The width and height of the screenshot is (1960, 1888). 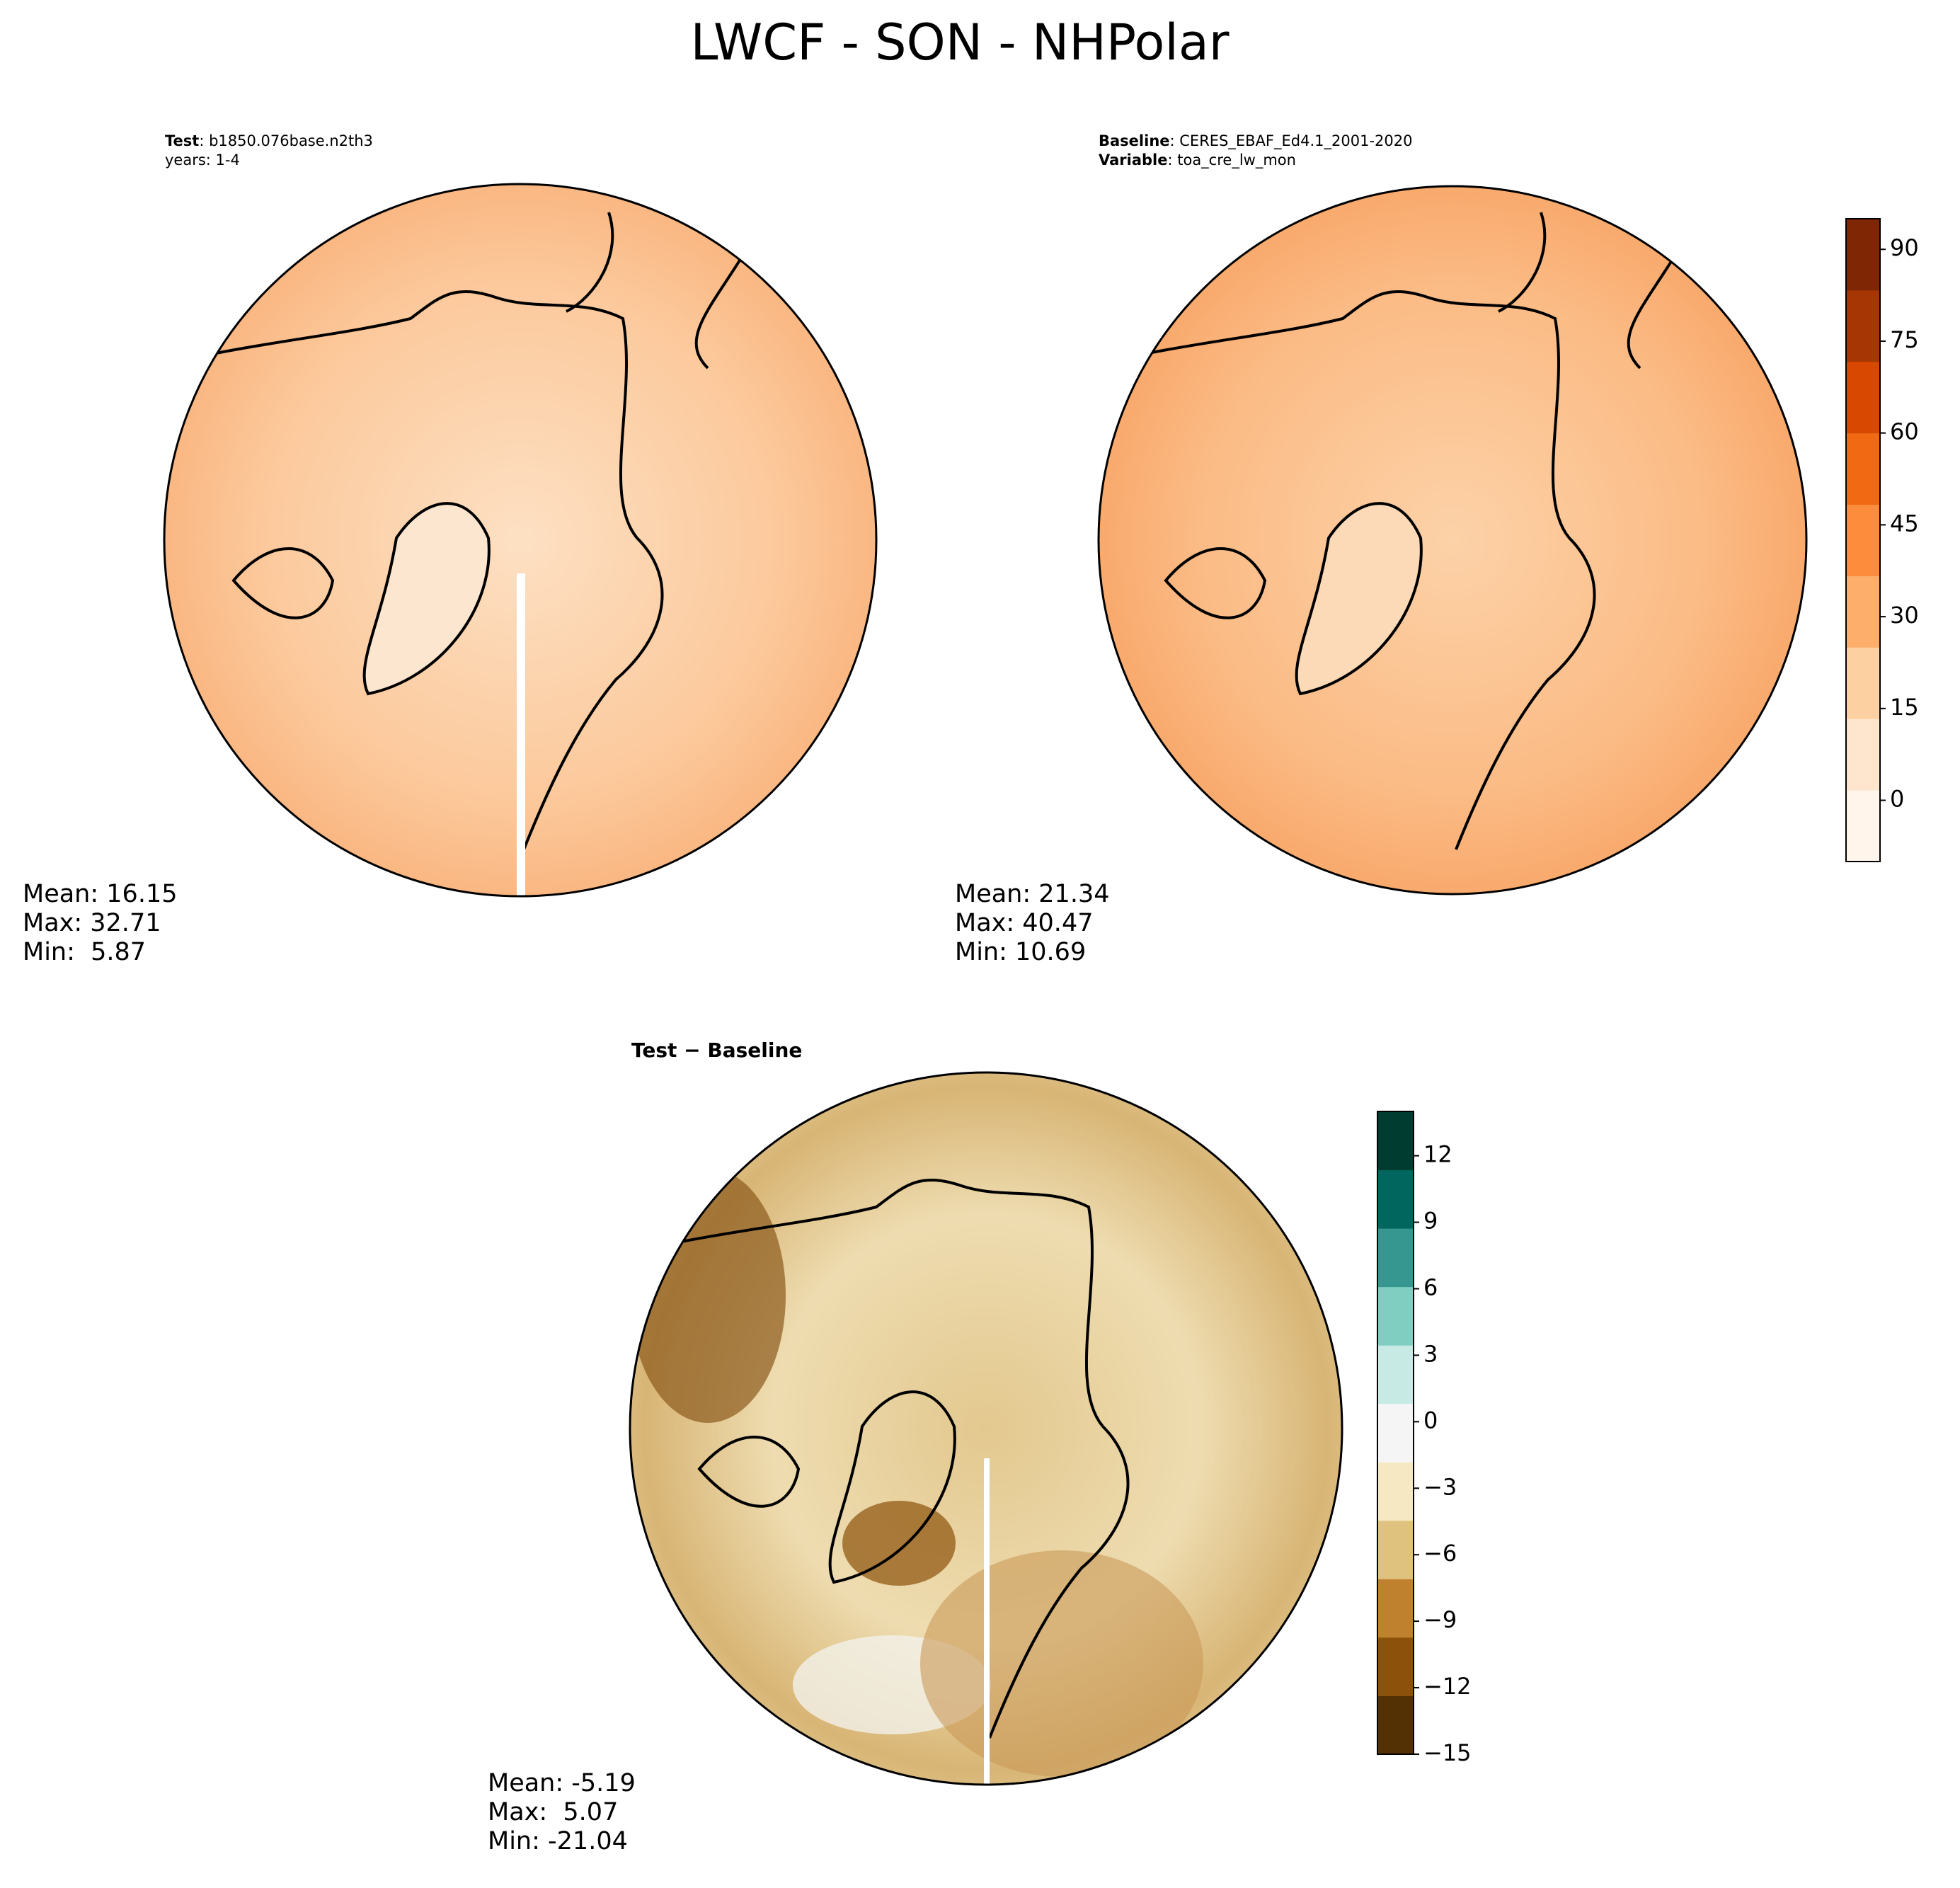 I want to click on header-text: : b1850.076base.n2th3, so click(x=286, y=140).